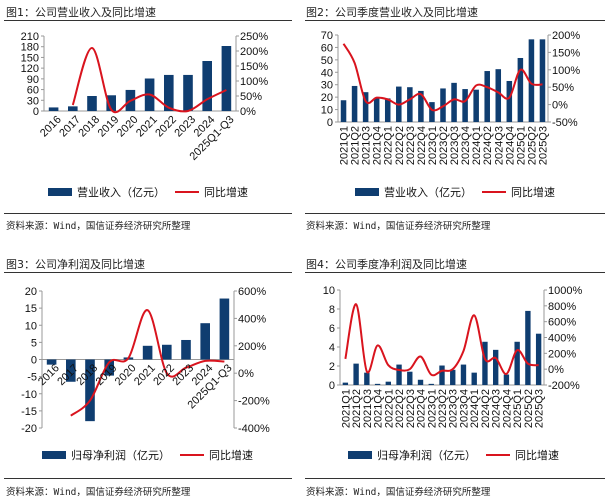 This screenshot has height=500, width=609. I want to click on chart4-title-rule, so click(455, 272).